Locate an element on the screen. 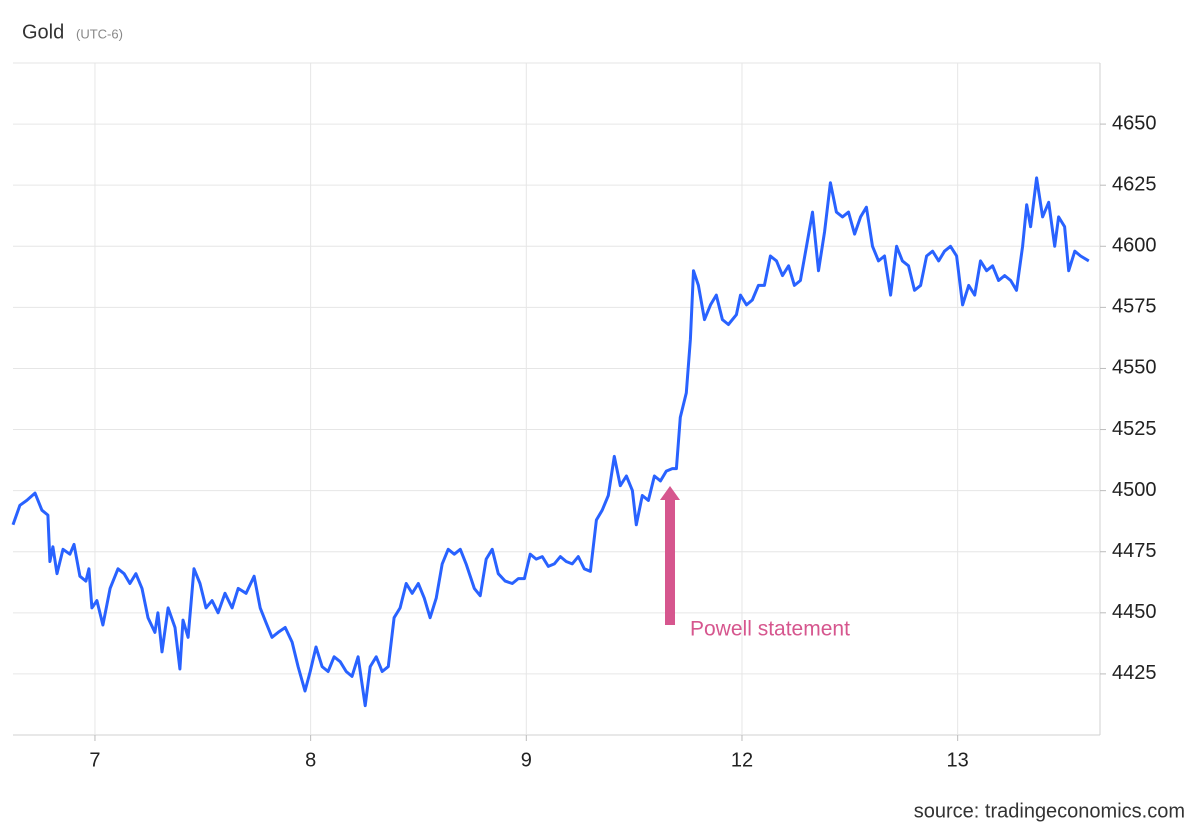 The width and height of the screenshot is (1200, 837). y-tick-label: 4425 is located at coordinates (1134, 673).